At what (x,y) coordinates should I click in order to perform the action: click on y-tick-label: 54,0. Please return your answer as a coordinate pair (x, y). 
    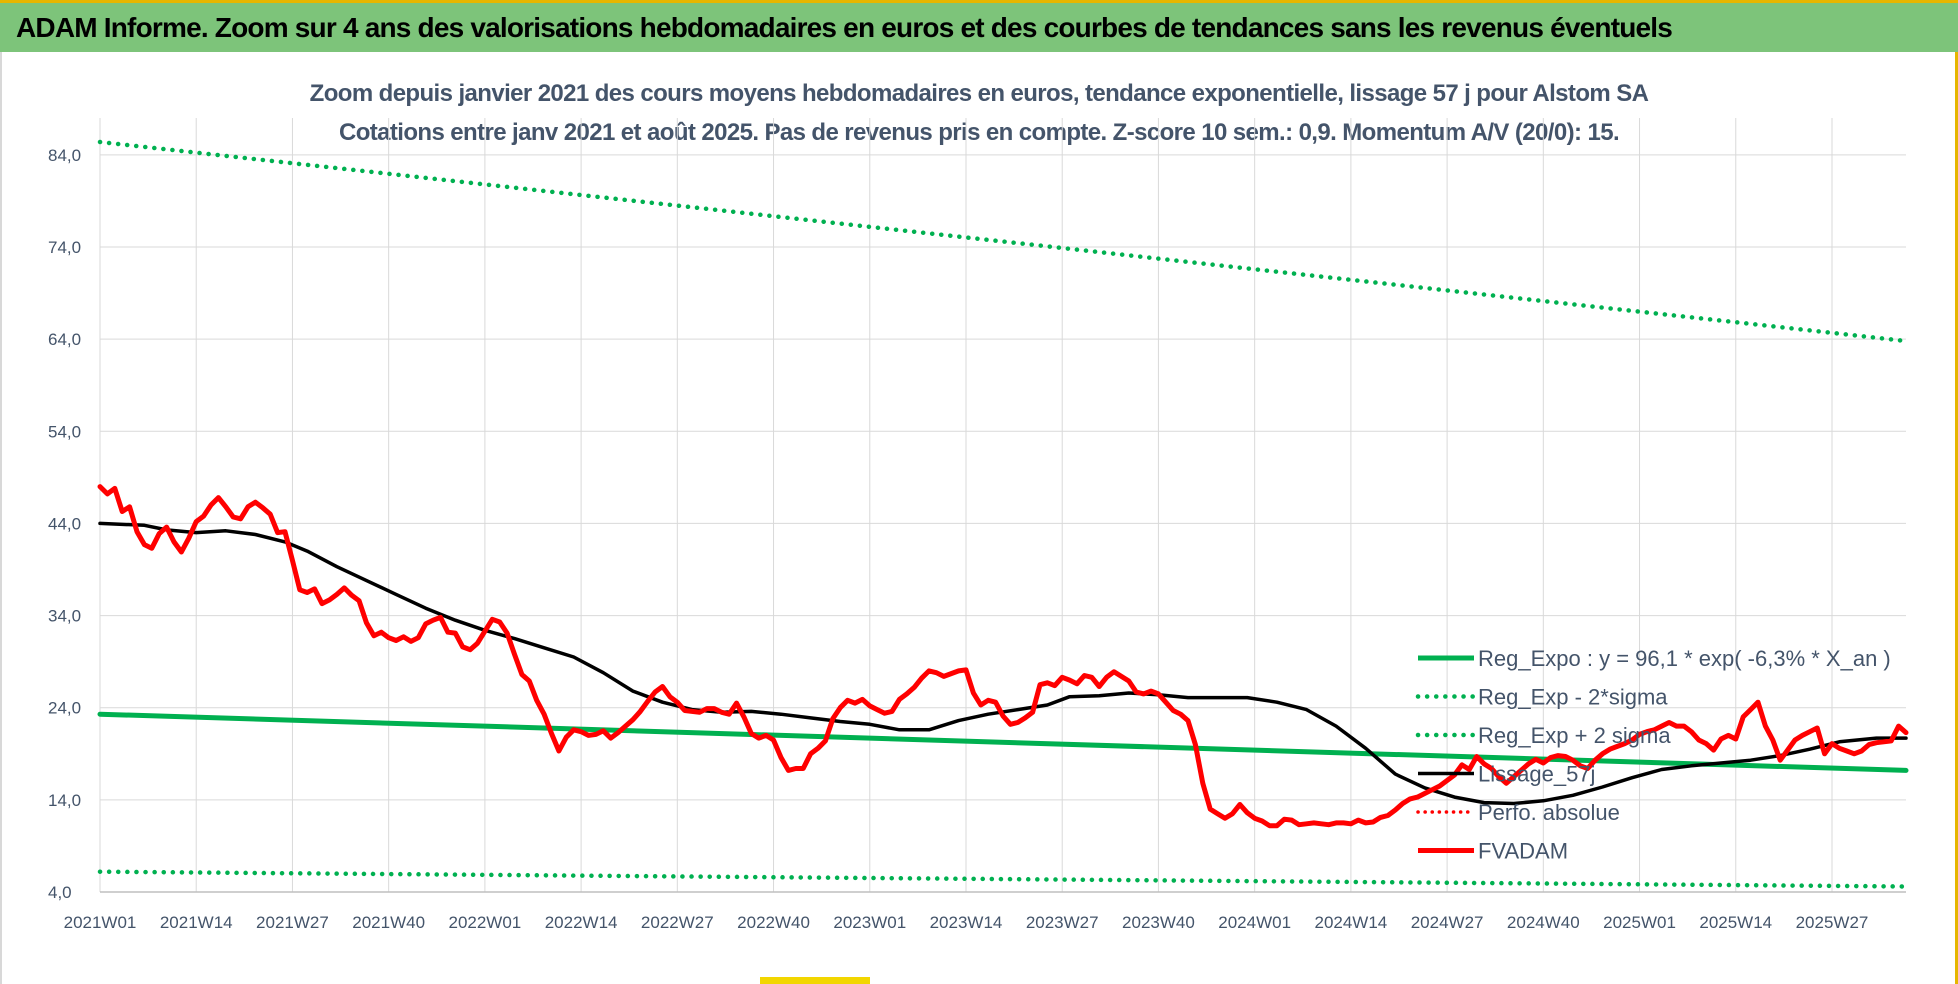
    Looking at the image, I should click on (64, 431).